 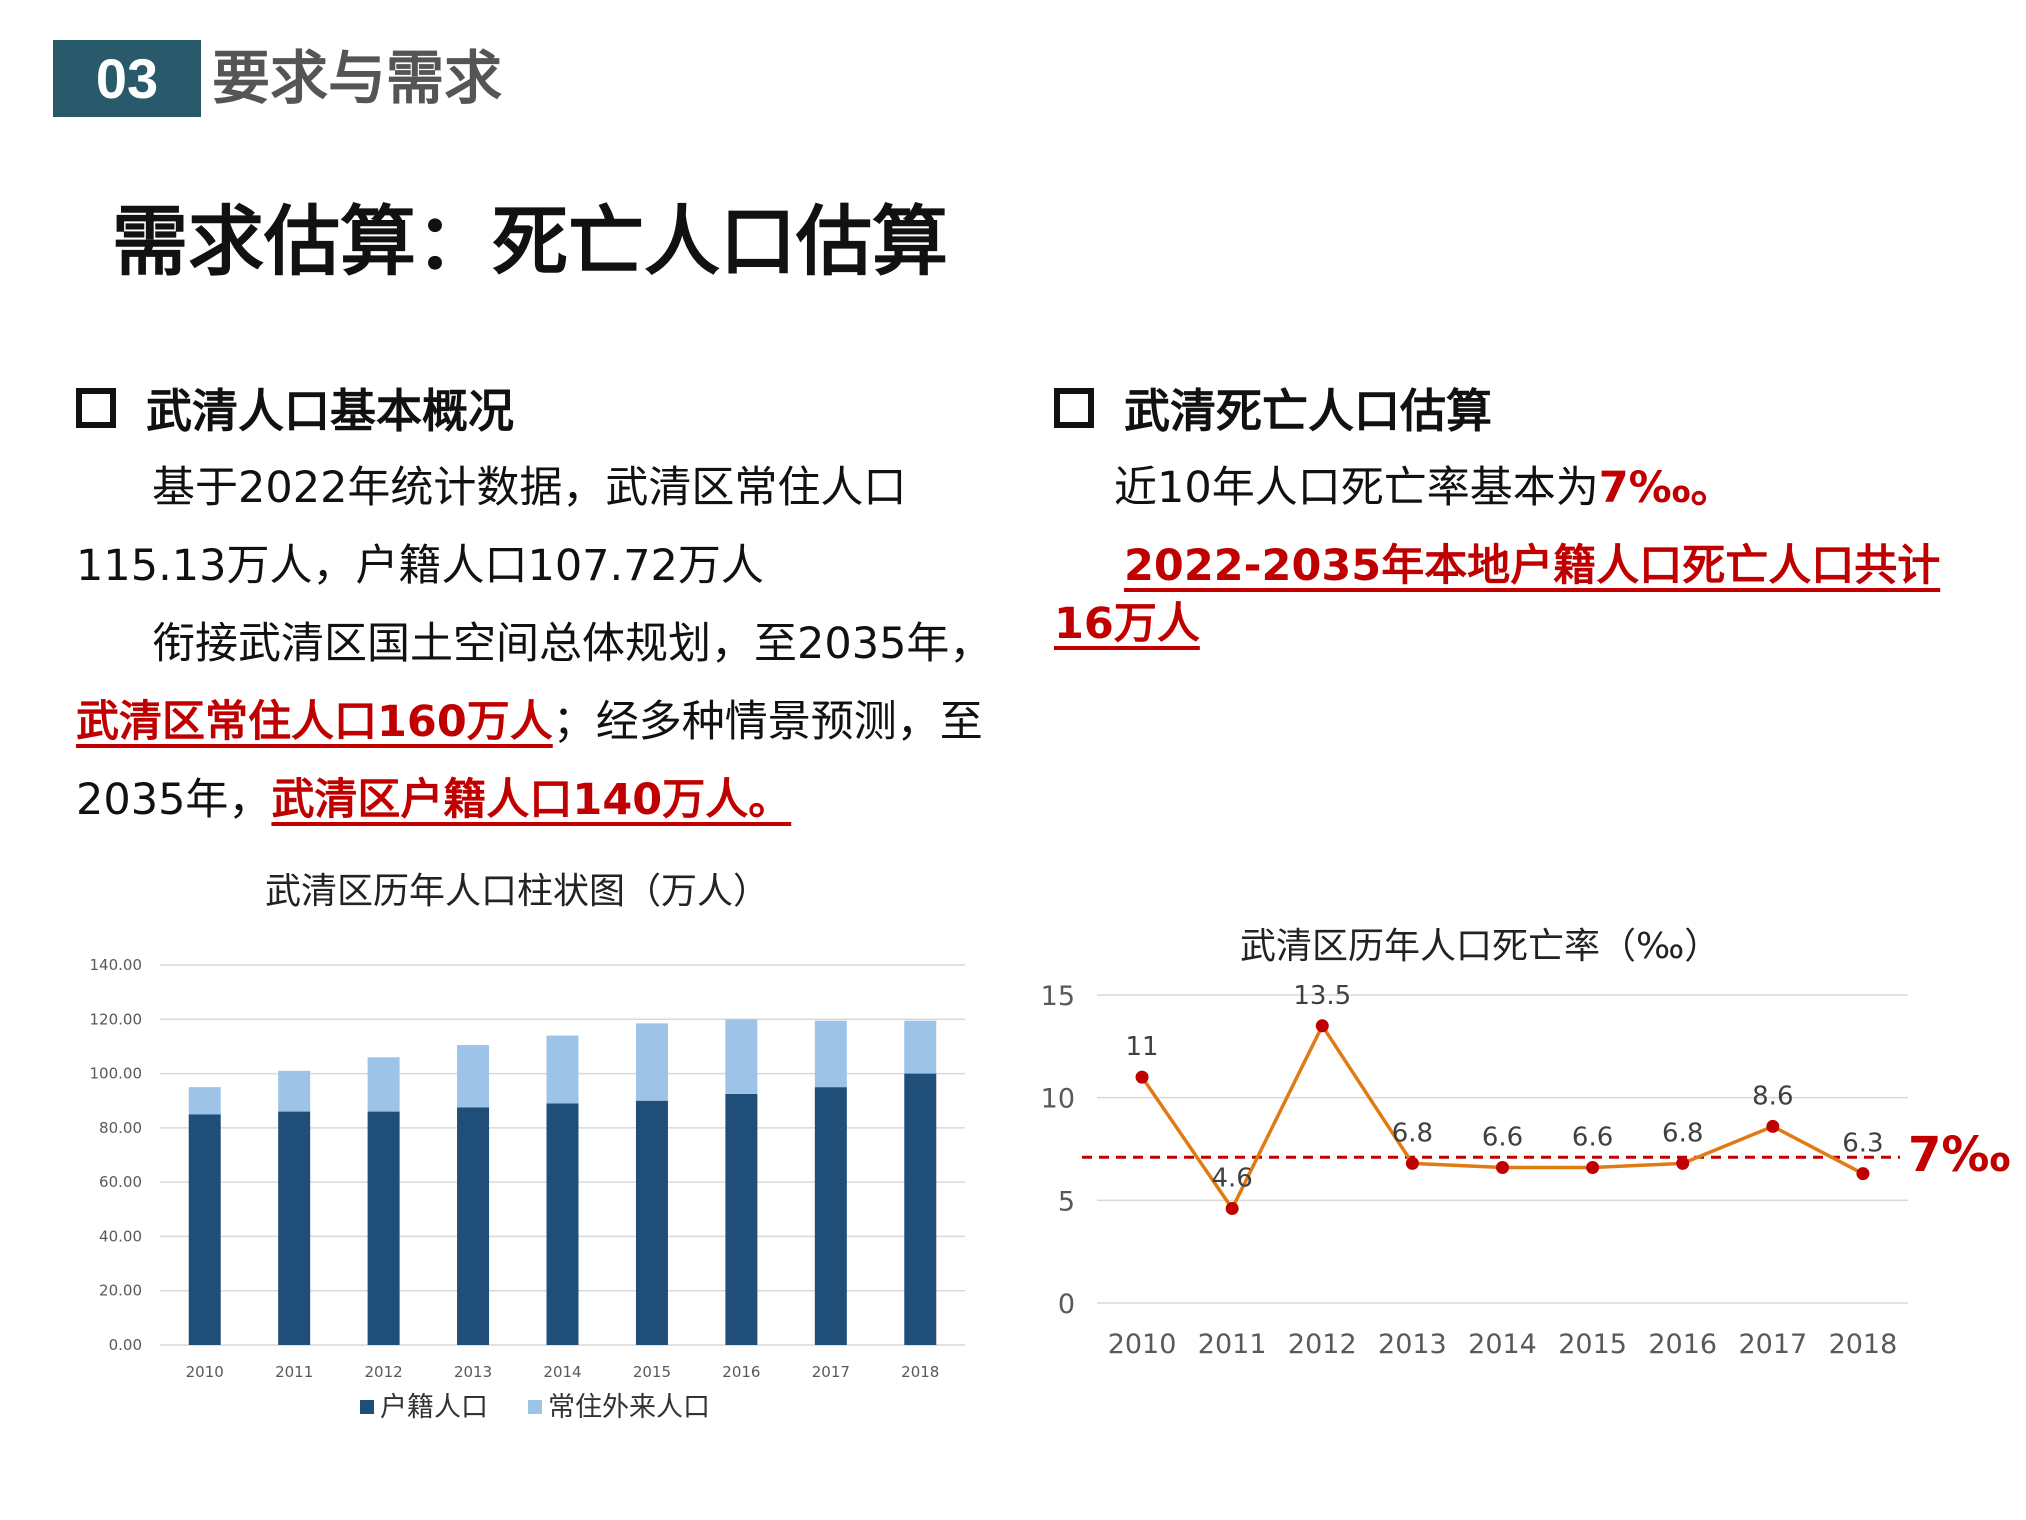 What do you see at coordinates (294, 1091) in the screenshot?
I see `bar-migrant-2011` at bounding box center [294, 1091].